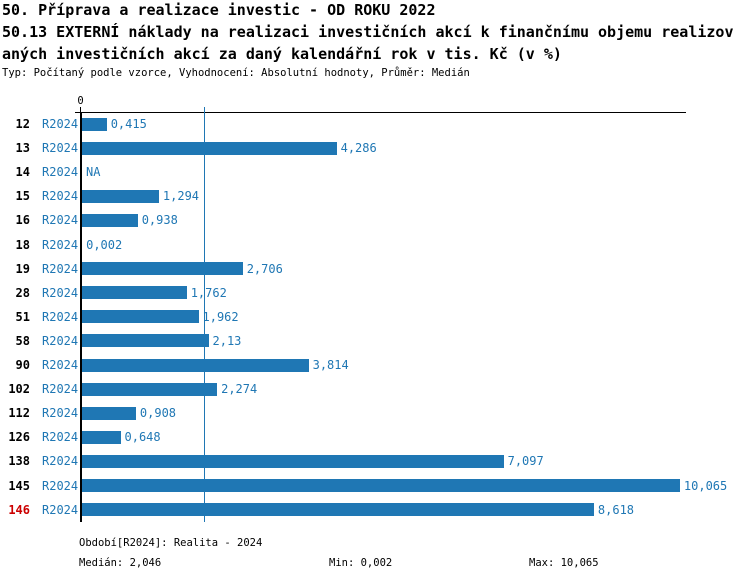 The image size is (750, 582). What do you see at coordinates (220, 316) in the screenshot?
I see `bar-value-label: 1,962` at bounding box center [220, 316].